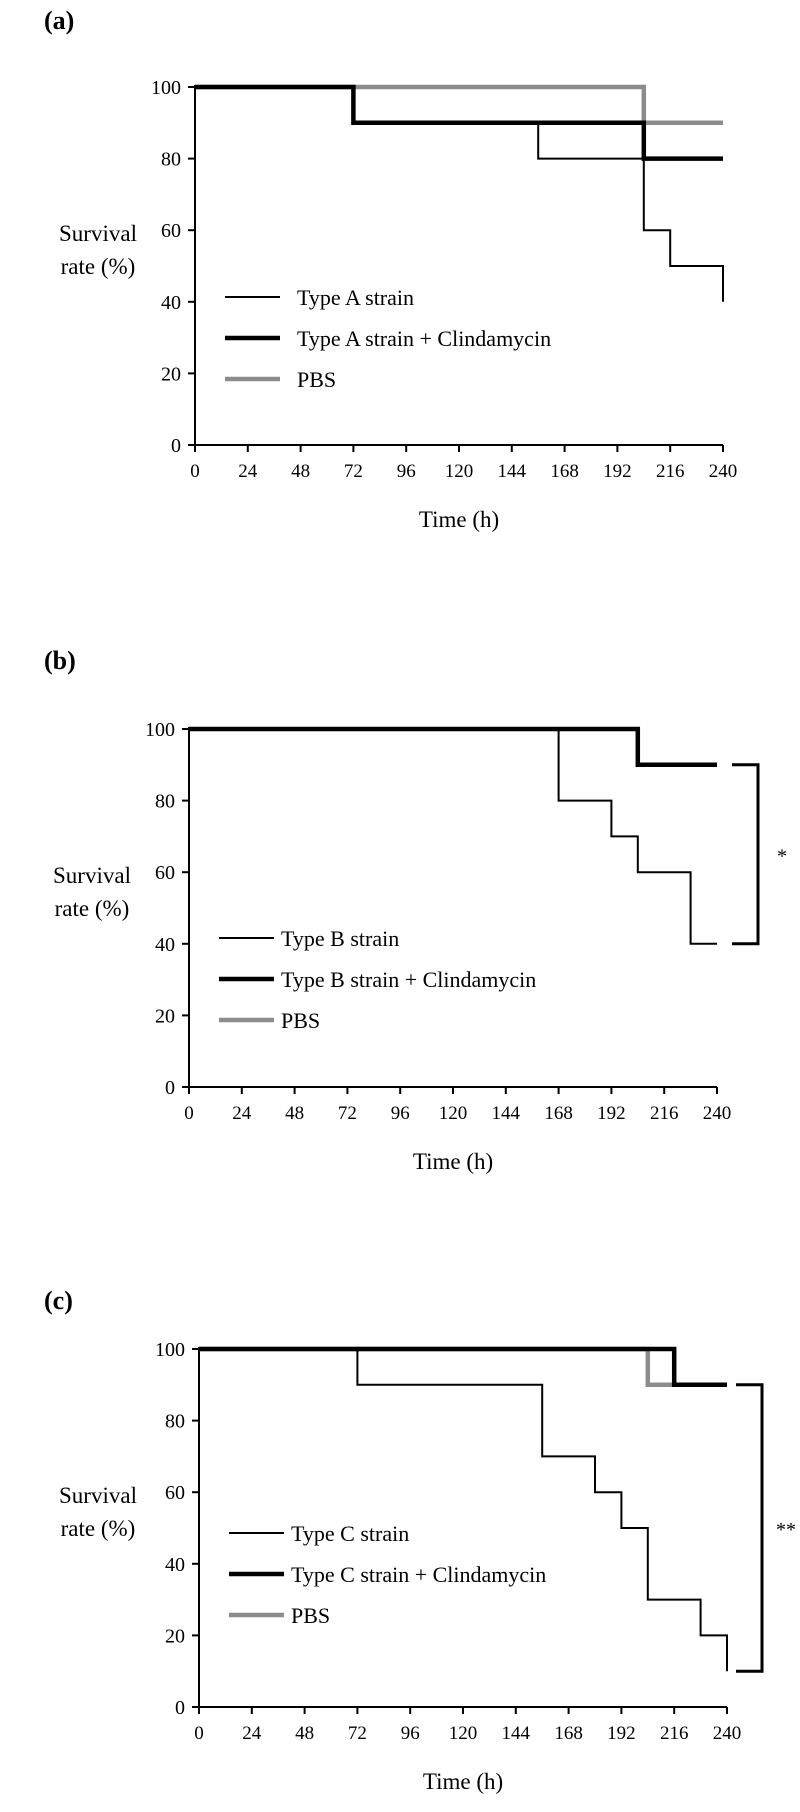  Describe the element at coordinates (58, 1300) in the screenshot. I see `panel-label: (c)` at that location.